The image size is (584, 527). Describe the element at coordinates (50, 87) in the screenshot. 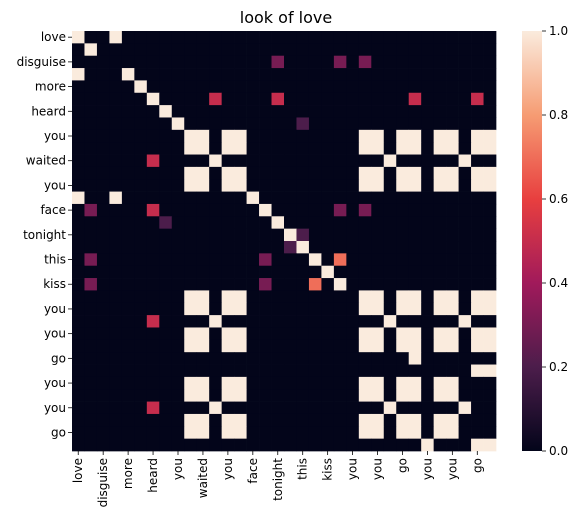

I see `y-tick-label: more` at that location.